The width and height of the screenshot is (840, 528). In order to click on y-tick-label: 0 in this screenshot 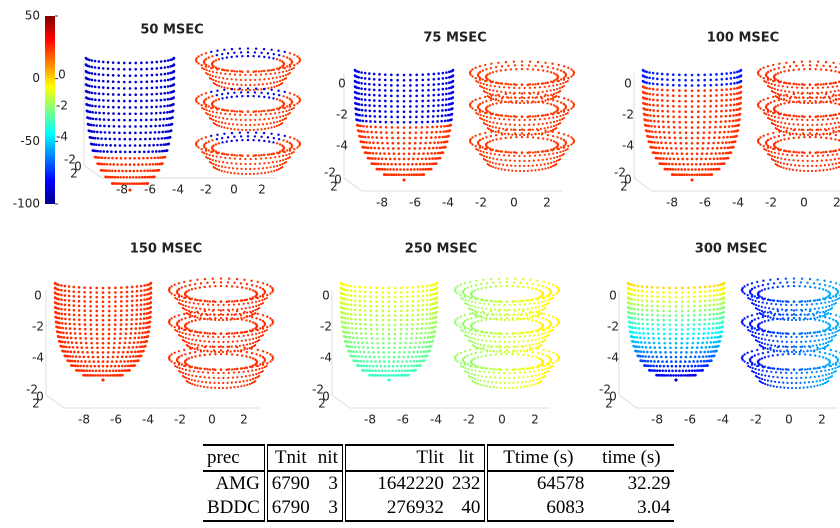, I will do `click(628, 84)`.